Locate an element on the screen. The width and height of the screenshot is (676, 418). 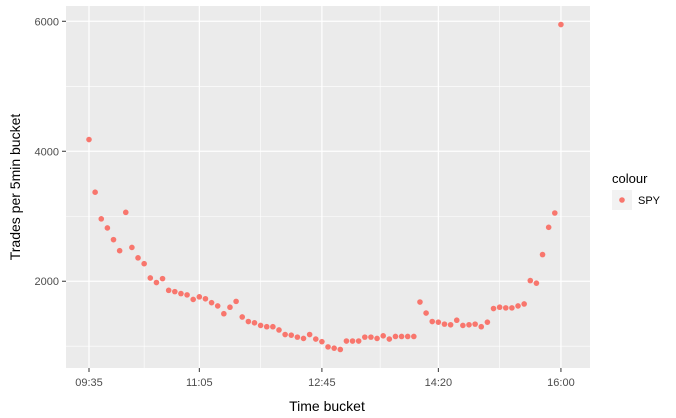
x-tick-label: 12:45 is located at coordinates (322, 383).